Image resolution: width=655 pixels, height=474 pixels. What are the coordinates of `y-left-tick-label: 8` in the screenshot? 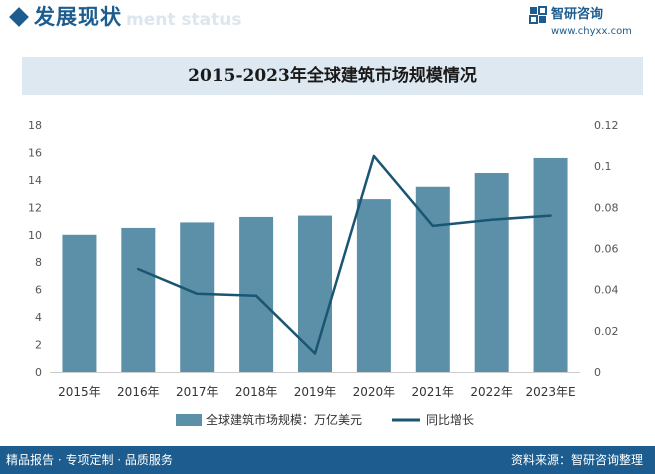 It's located at (38, 262).